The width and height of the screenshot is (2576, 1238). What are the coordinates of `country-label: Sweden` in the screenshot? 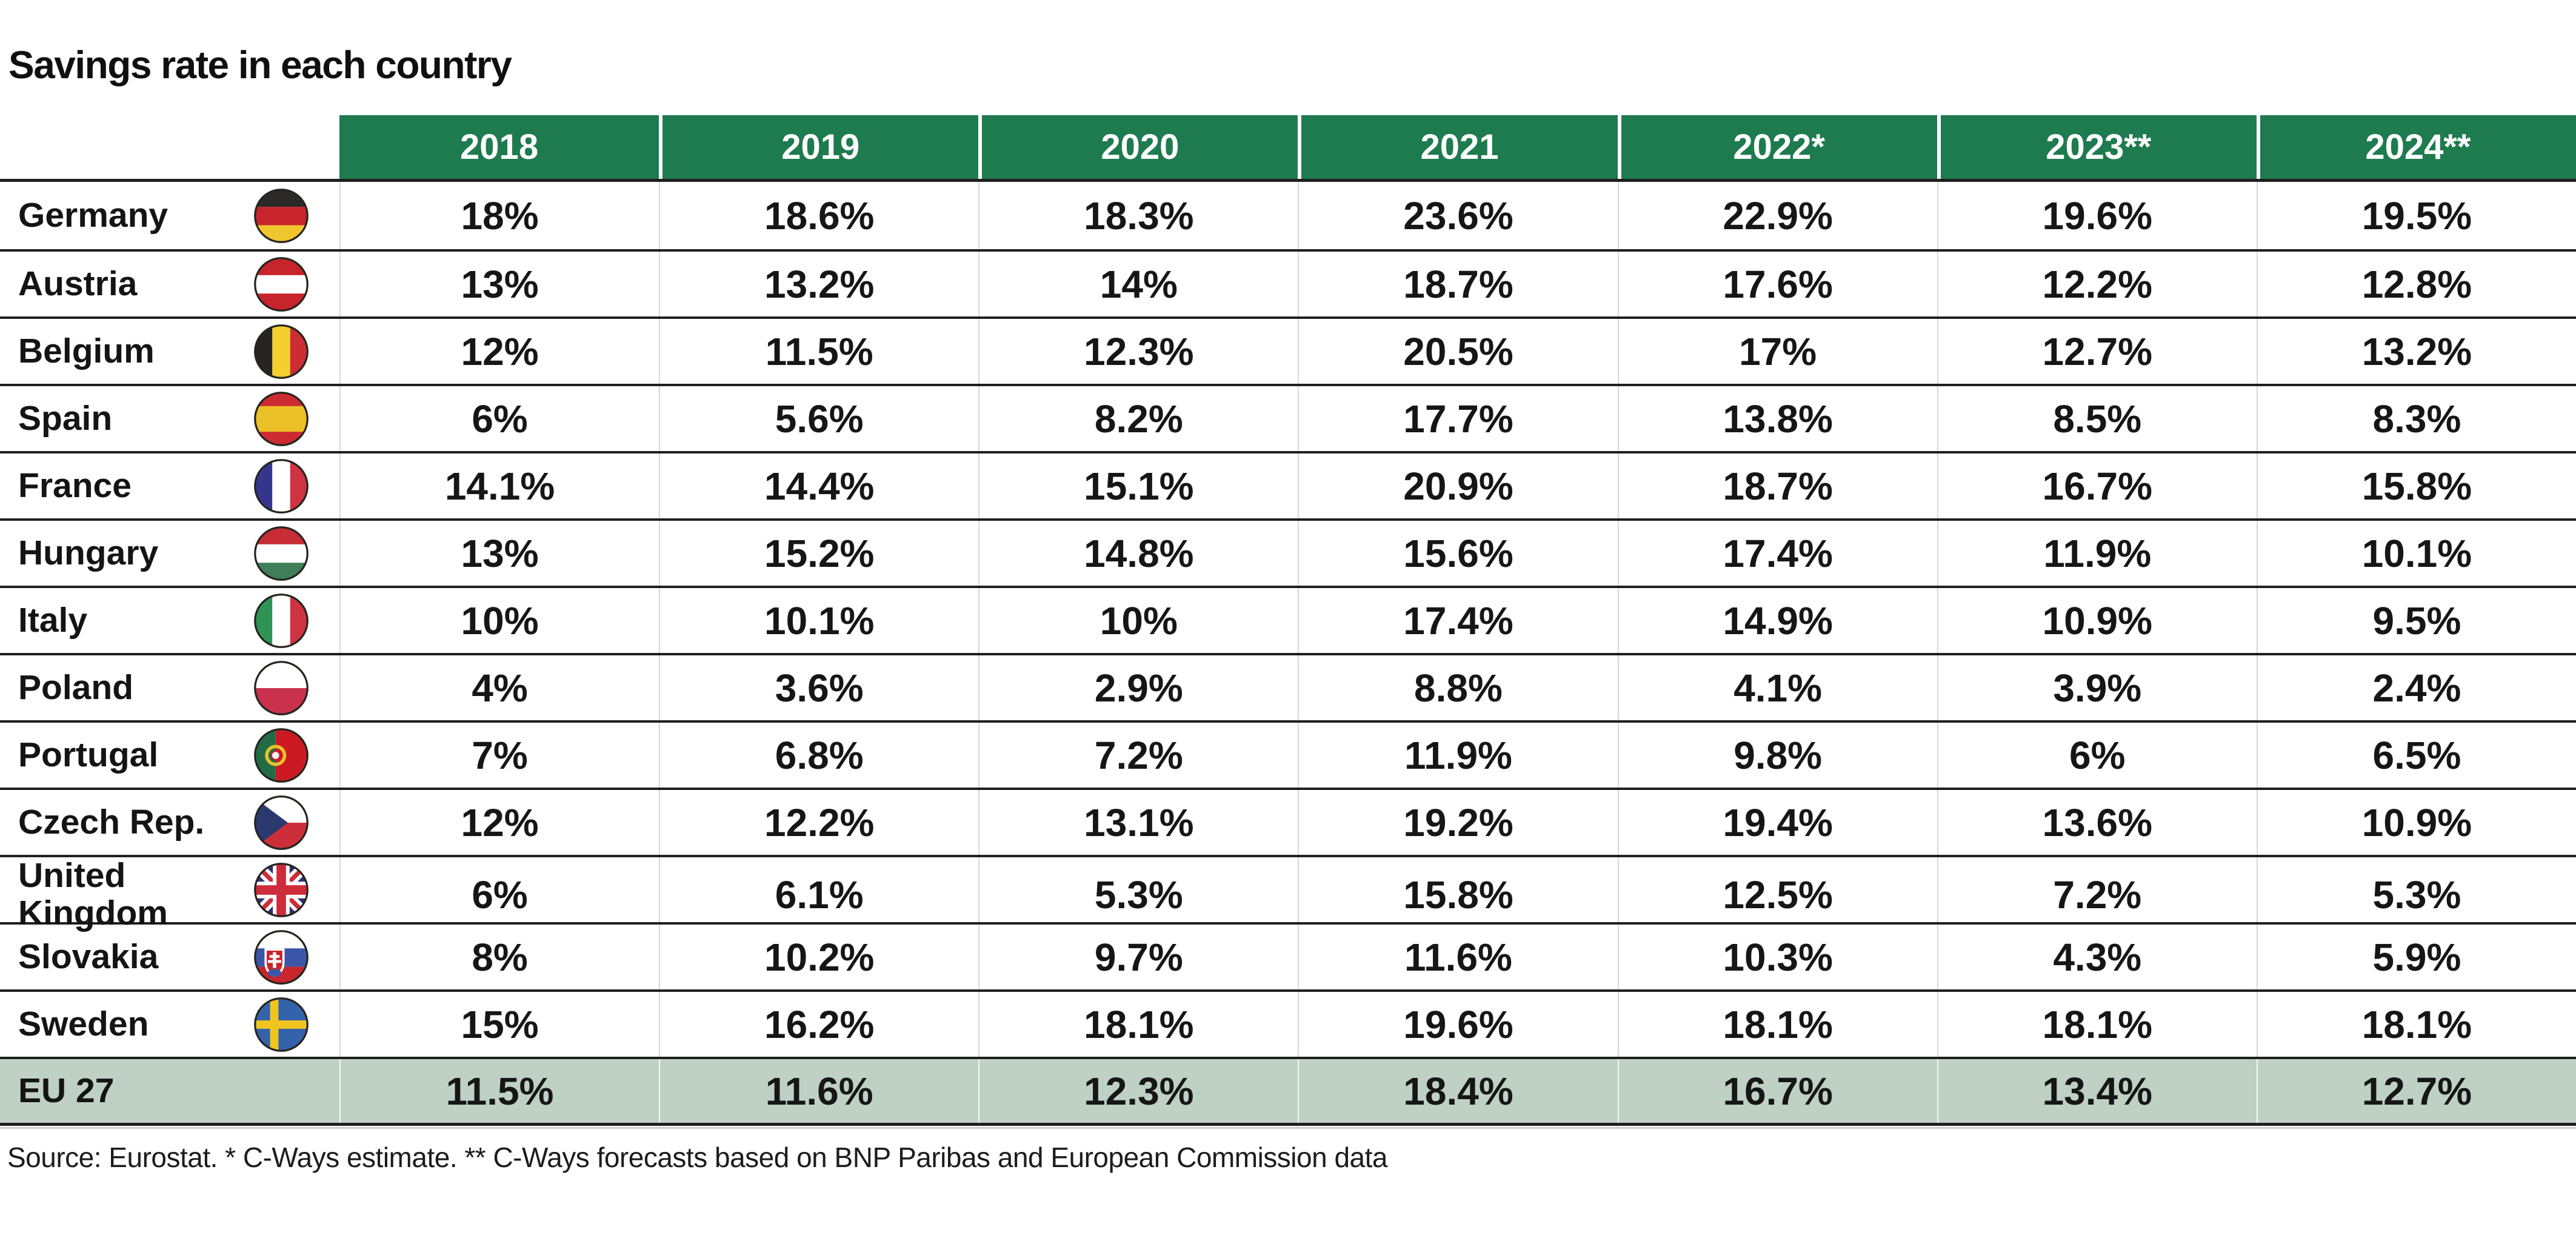 It's located at (83, 1023).